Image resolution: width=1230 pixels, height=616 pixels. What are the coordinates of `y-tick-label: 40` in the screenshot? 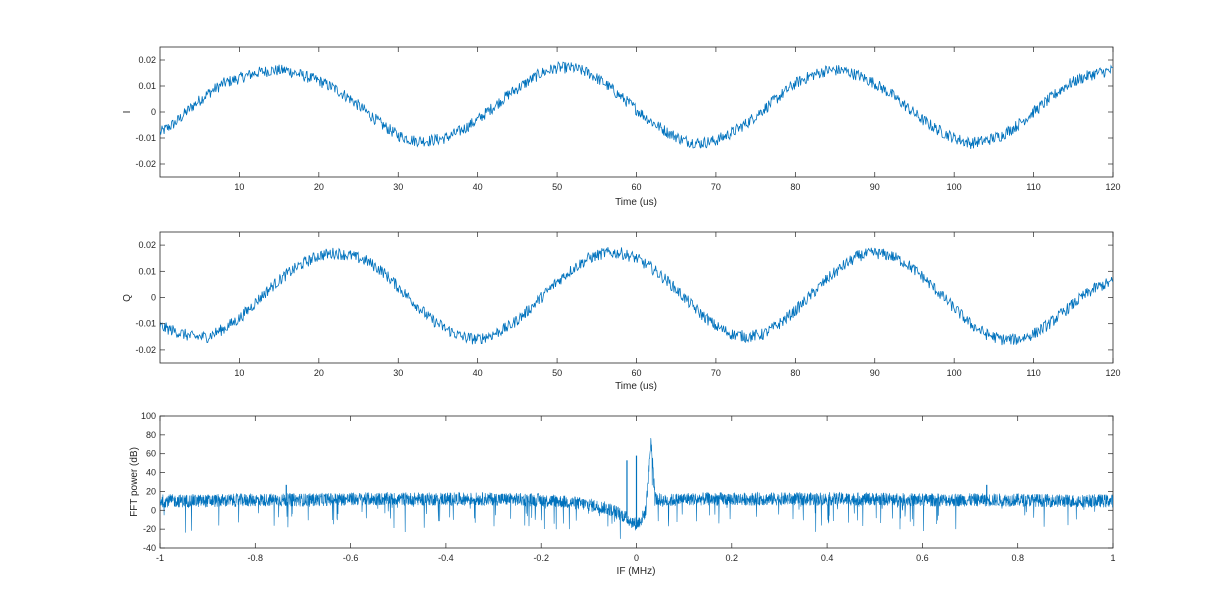 It's located at (151, 473).